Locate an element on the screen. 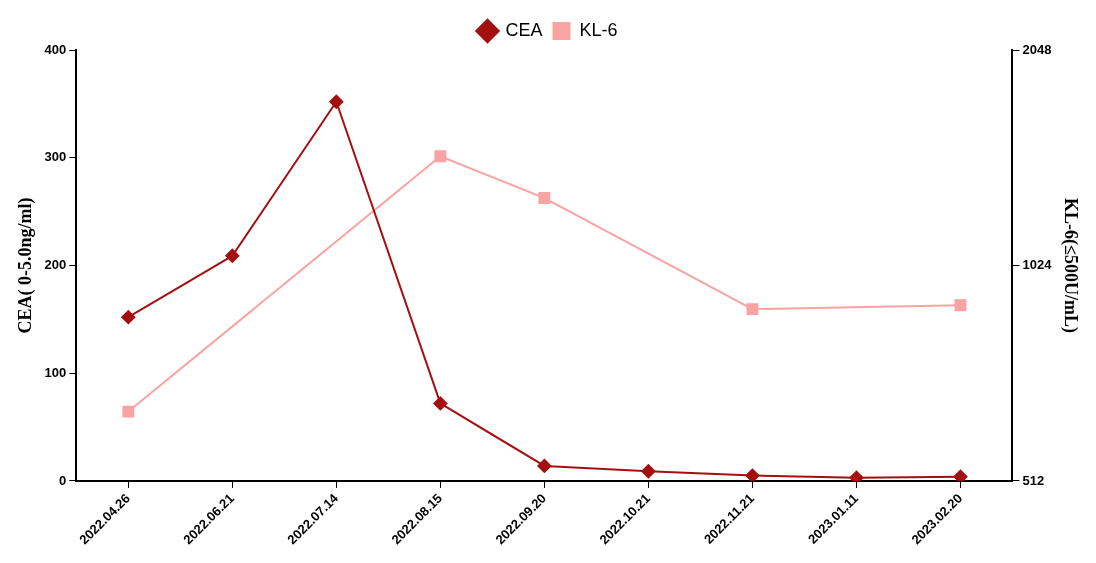 The image size is (1096, 563). y-tick-label: 0 is located at coordinates (63, 480).